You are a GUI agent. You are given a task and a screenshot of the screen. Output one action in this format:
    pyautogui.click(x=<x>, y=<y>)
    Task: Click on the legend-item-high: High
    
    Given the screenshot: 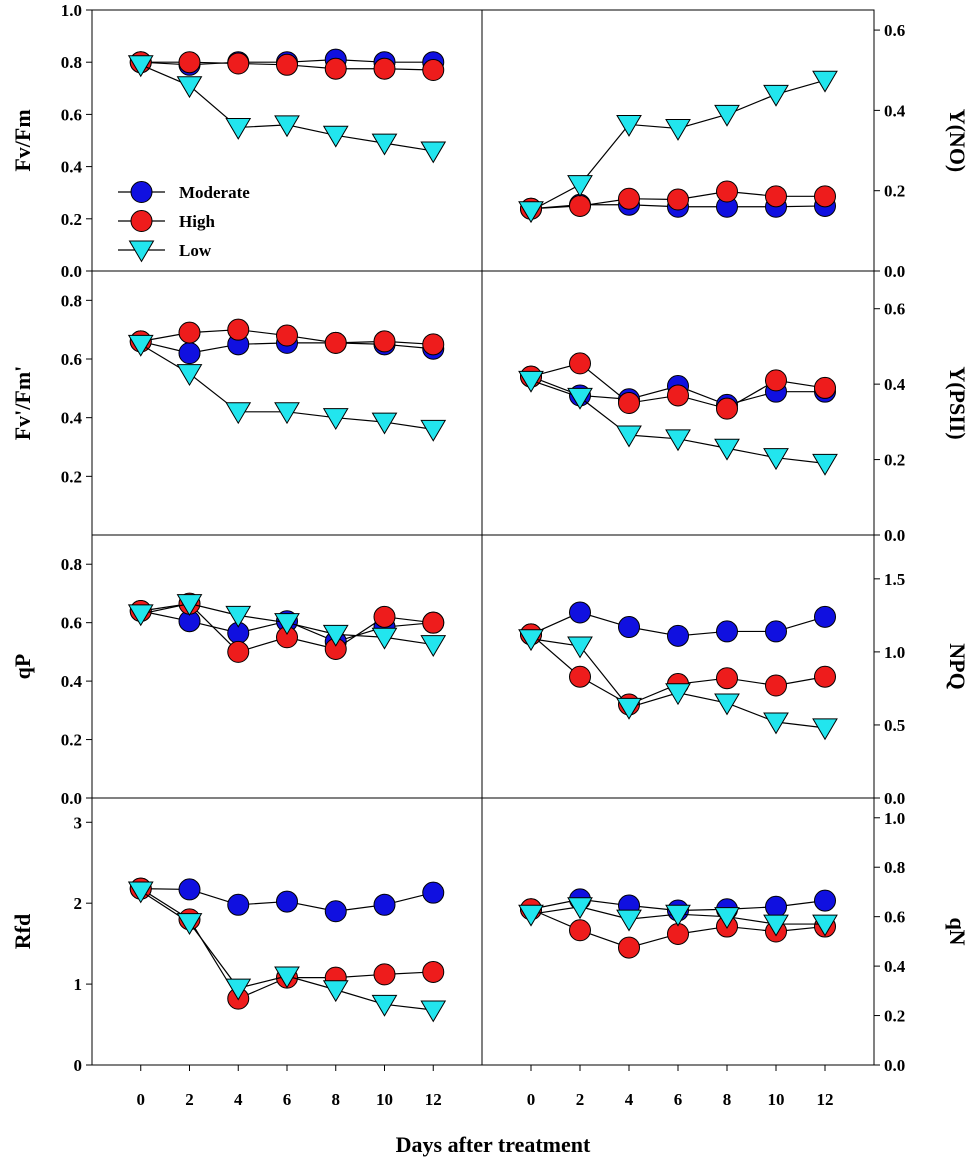 What is the action you would take?
    pyautogui.click(x=166, y=221)
    